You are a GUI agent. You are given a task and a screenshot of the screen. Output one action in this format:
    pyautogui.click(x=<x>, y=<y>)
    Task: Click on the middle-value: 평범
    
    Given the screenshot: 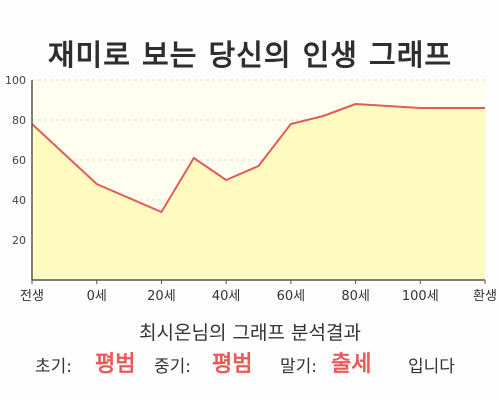 What is the action you would take?
    pyautogui.click(x=232, y=364)
    